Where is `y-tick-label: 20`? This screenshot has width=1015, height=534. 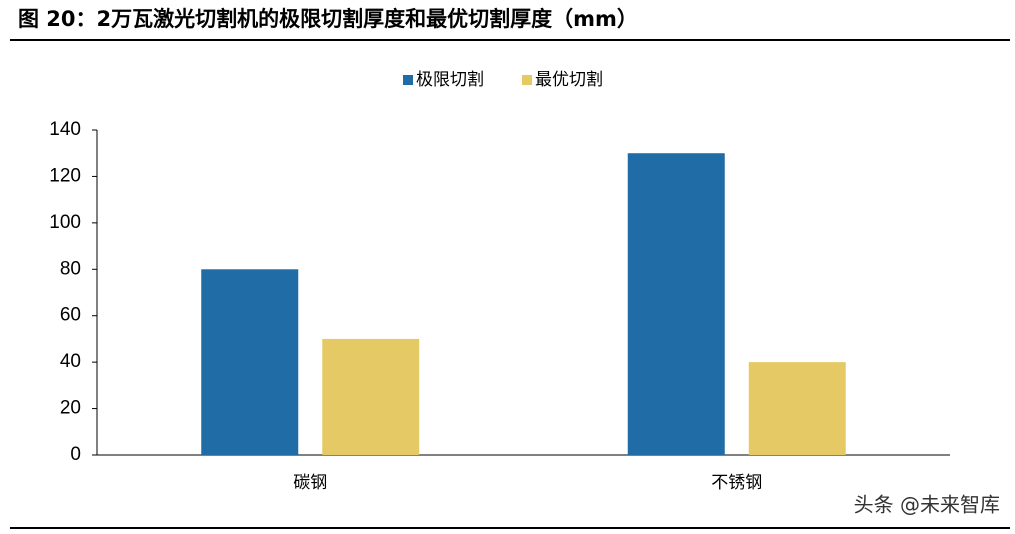
y-tick-label: 20 is located at coordinates (70, 408).